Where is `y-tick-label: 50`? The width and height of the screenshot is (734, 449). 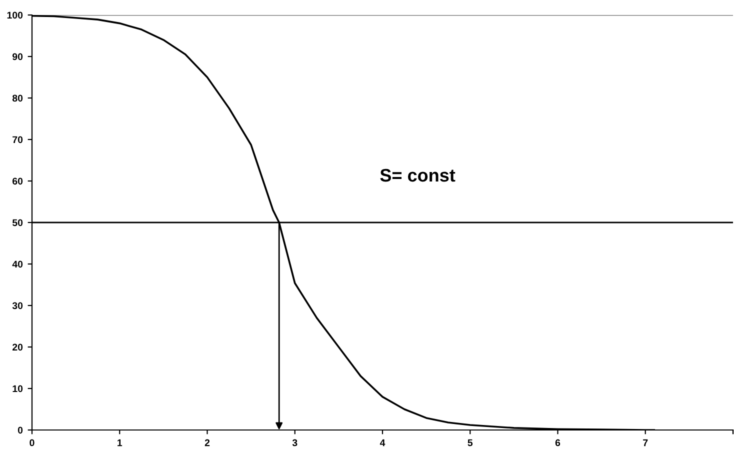
y-tick-label: 50 is located at coordinates (17, 222).